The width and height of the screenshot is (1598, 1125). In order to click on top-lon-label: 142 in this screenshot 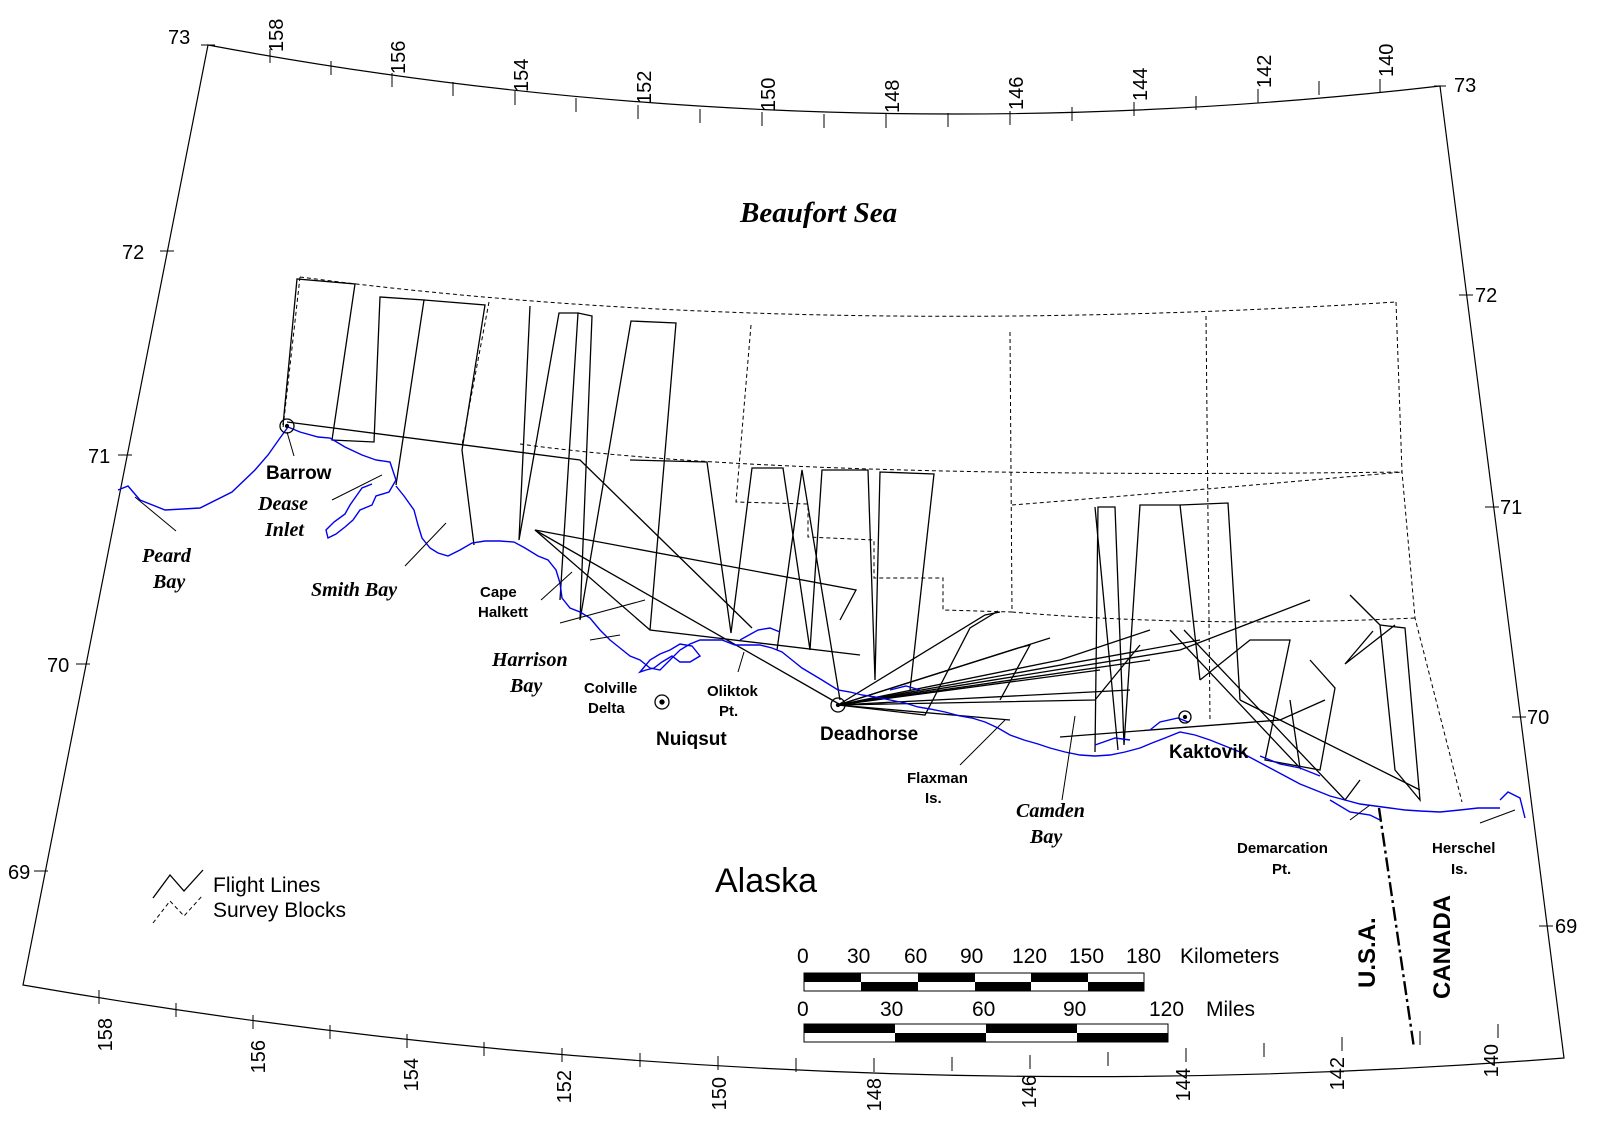, I will do `click(1265, 71)`.